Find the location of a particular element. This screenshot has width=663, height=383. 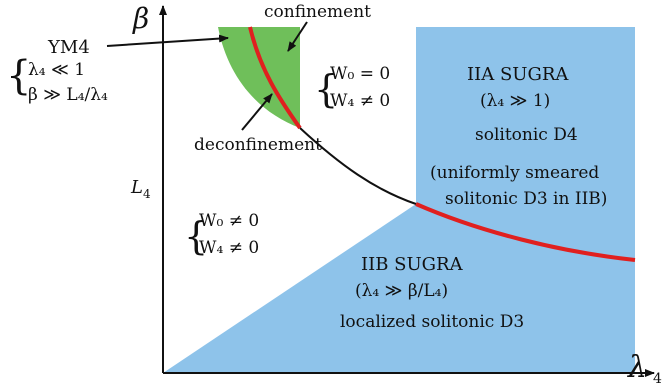

iia-description: solitonic D4 is located at coordinates (526, 135).